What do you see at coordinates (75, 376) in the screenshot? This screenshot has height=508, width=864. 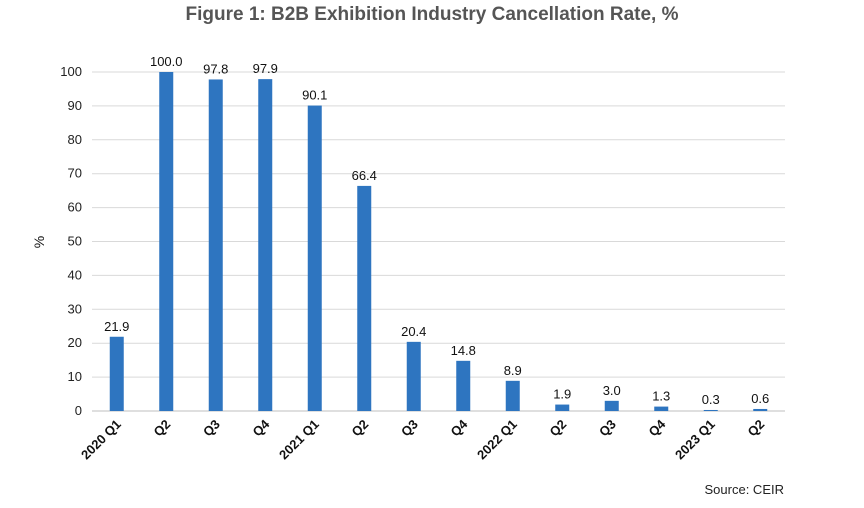 I see `y-tick-label: 10` at bounding box center [75, 376].